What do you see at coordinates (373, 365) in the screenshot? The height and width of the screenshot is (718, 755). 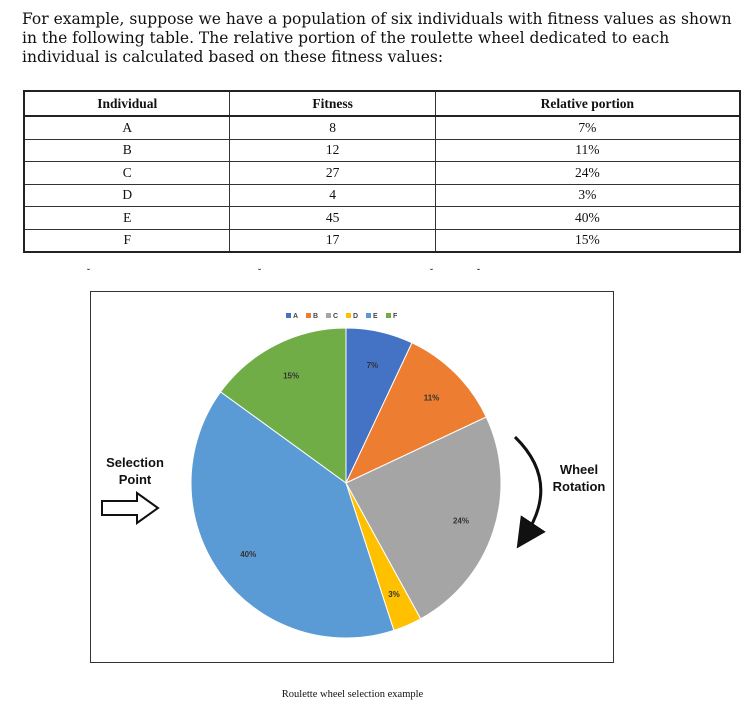 I see `pie-label-a: 7%` at bounding box center [373, 365].